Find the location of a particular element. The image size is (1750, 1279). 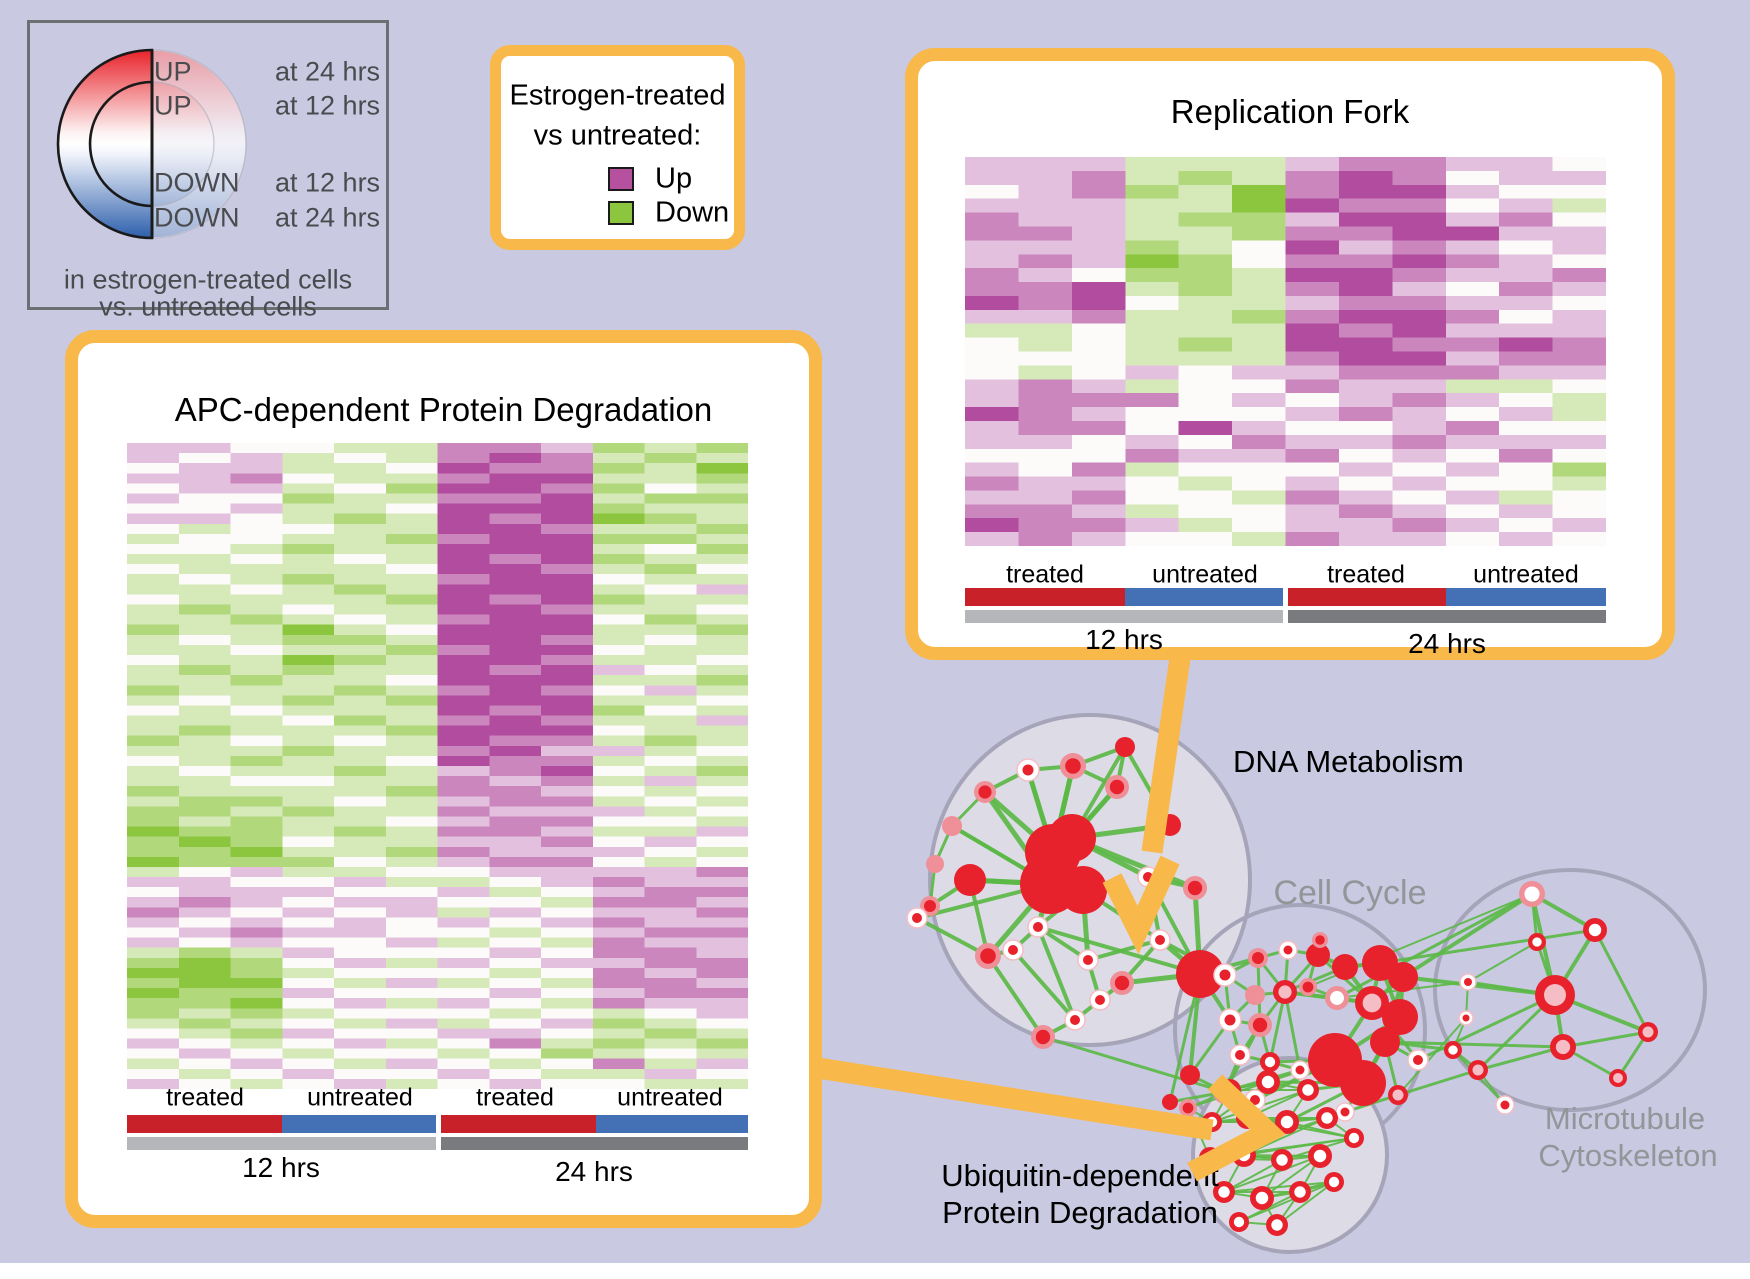

network-node is located at coordinates (1190, 1075).